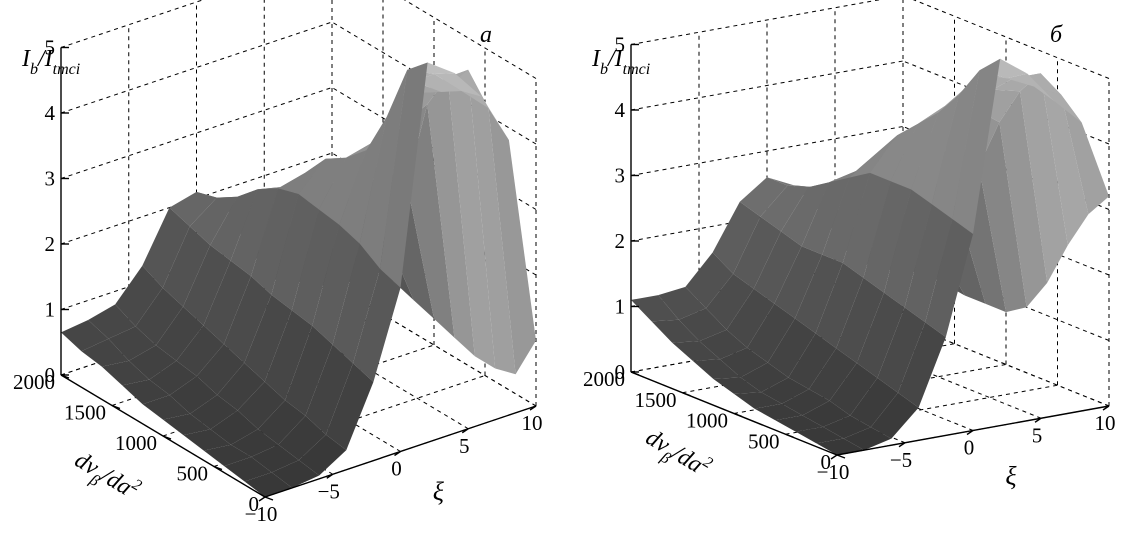 This screenshot has height=535, width=1139. Describe the element at coordinates (620, 176) in the screenshot. I see `z-tick-label: 3` at that location.